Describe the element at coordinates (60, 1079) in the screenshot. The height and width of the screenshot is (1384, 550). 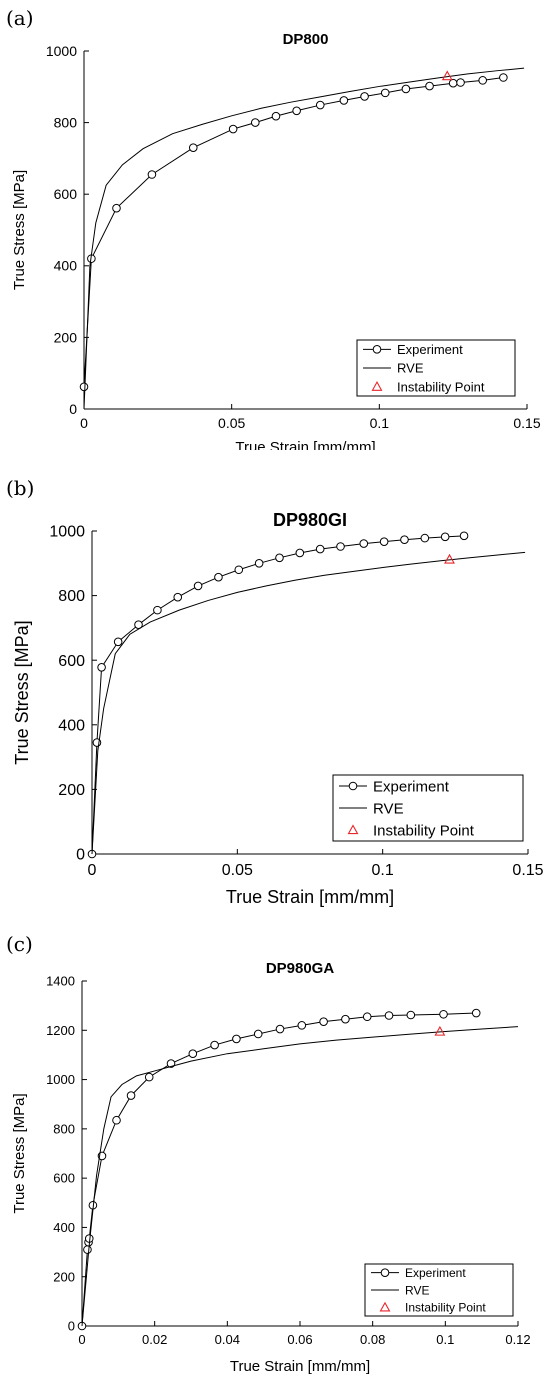
I see `y-tick-label: 1000` at that location.